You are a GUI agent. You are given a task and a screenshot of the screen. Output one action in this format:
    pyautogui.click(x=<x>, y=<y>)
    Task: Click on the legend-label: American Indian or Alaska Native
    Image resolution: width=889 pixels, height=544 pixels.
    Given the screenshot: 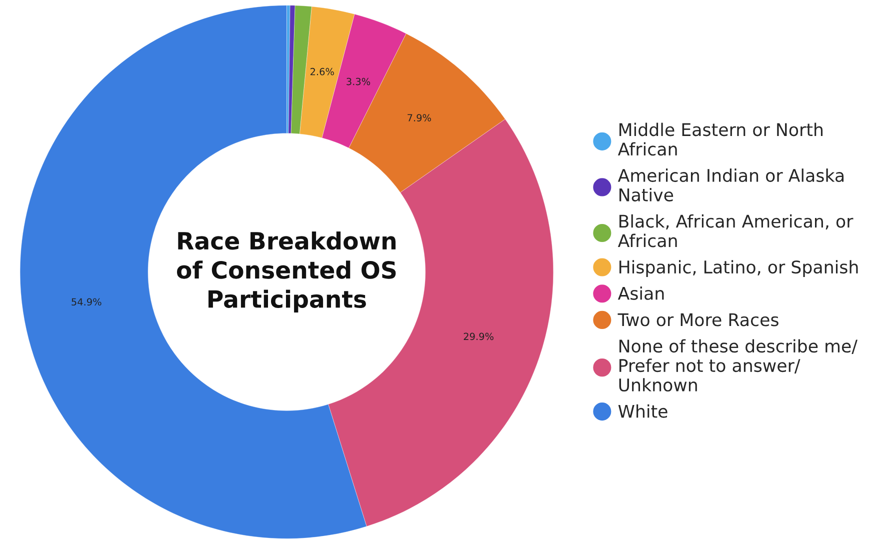 What is the action you would take?
    pyautogui.click(x=731, y=185)
    